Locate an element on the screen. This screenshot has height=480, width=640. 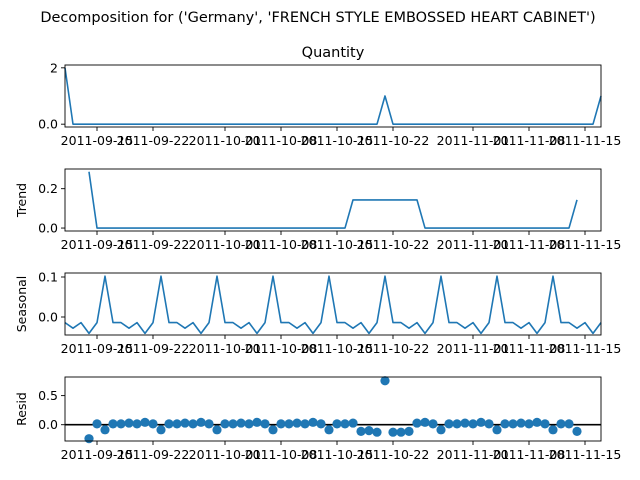
panel-title: Quantity is located at coordinates (333, 53).